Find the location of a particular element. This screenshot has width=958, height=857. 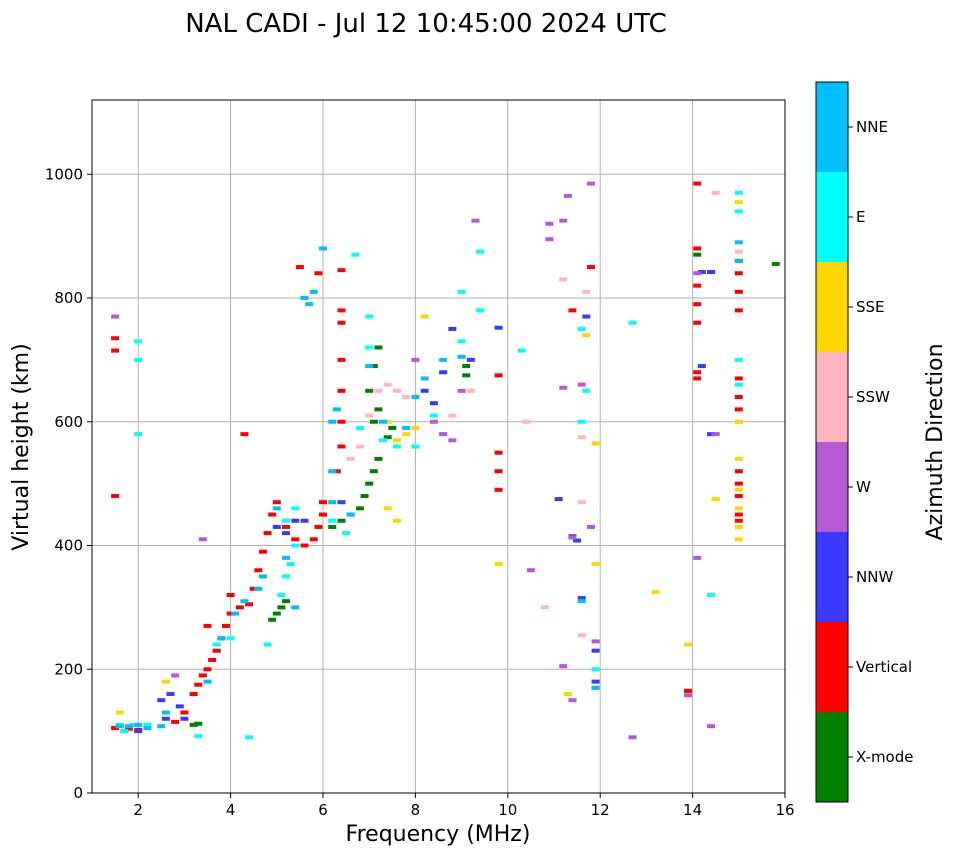

x-tick-label: 6 is located at coordinates (323, 810).